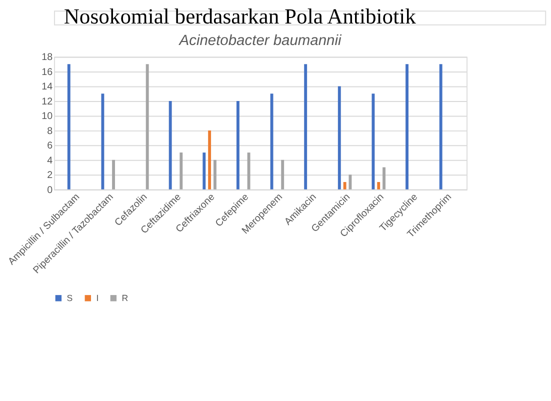  I want to click on y-tick-label: 4, so click(50, 160).